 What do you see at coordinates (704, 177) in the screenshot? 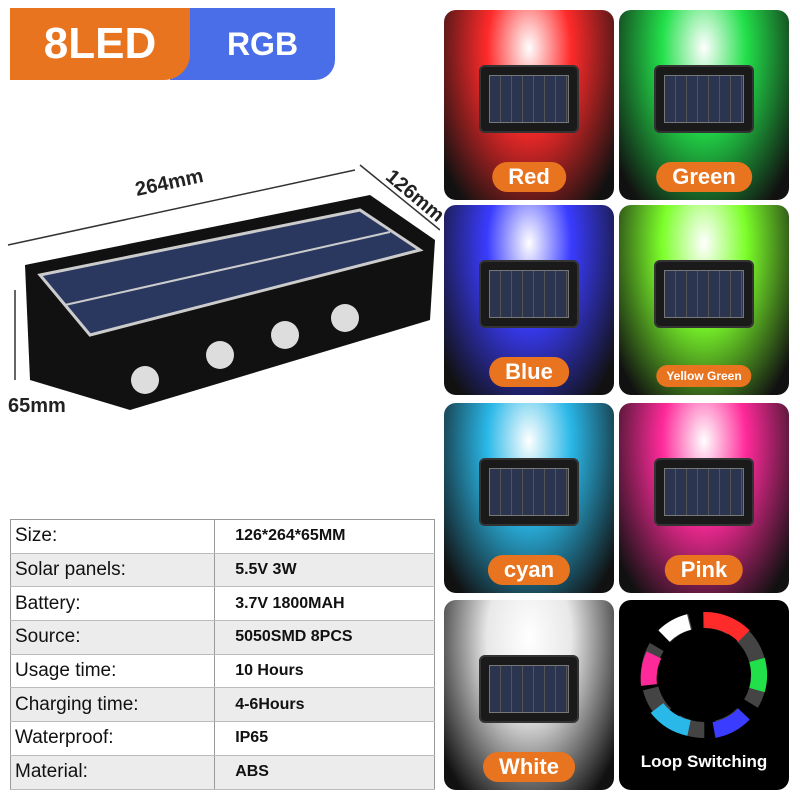
I see `color-label: Green` at bounding box center [704, 177].